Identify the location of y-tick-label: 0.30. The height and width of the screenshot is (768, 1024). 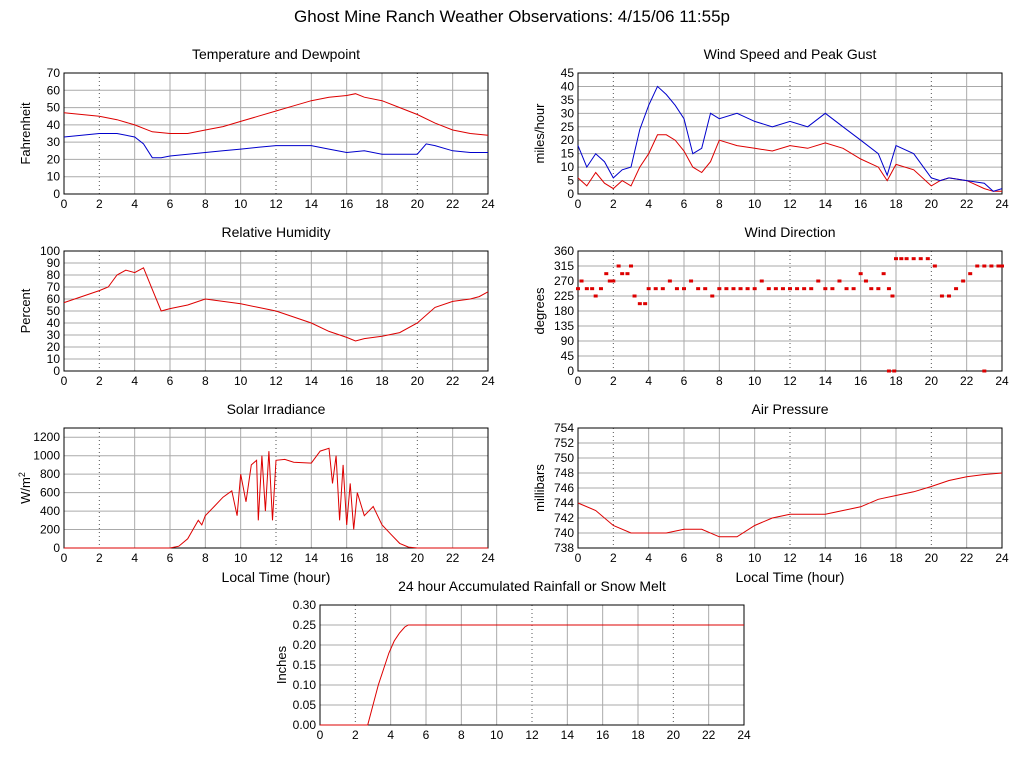
(305, 605).